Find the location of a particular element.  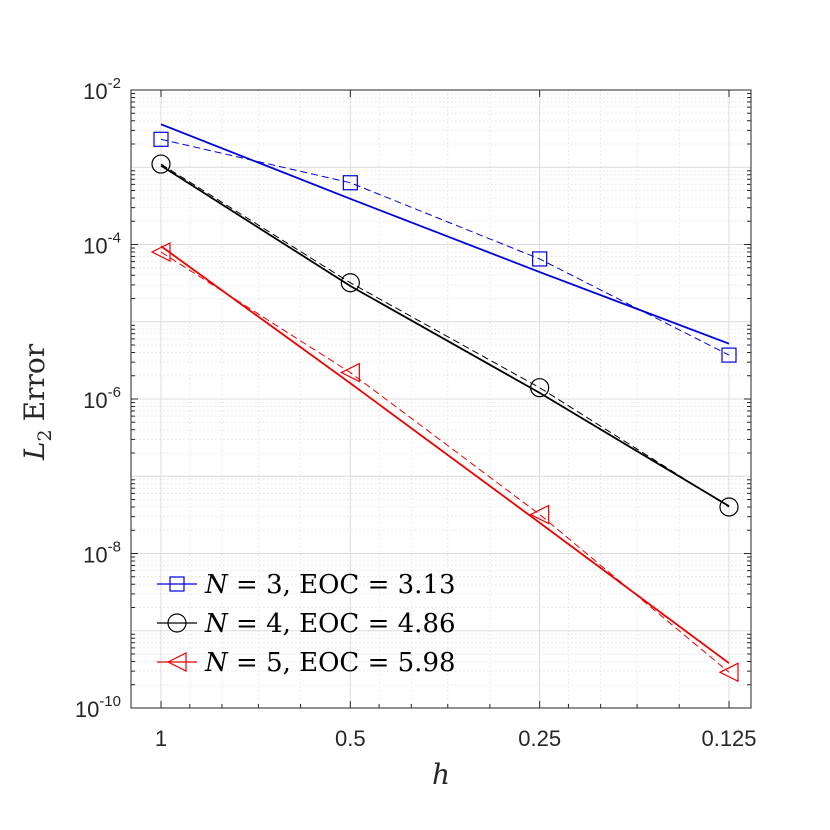

svg-text:L2Error: L2 Error is located at coordinates (37, 402).